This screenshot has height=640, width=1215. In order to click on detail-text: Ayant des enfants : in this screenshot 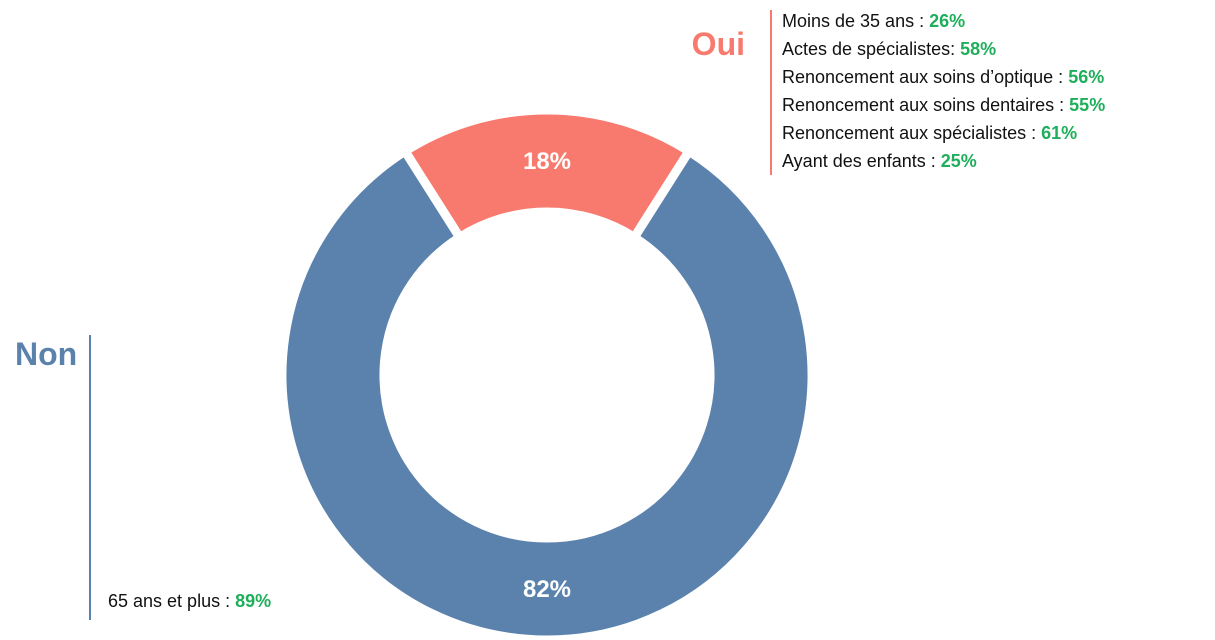, I will do `click(859, 161)`.